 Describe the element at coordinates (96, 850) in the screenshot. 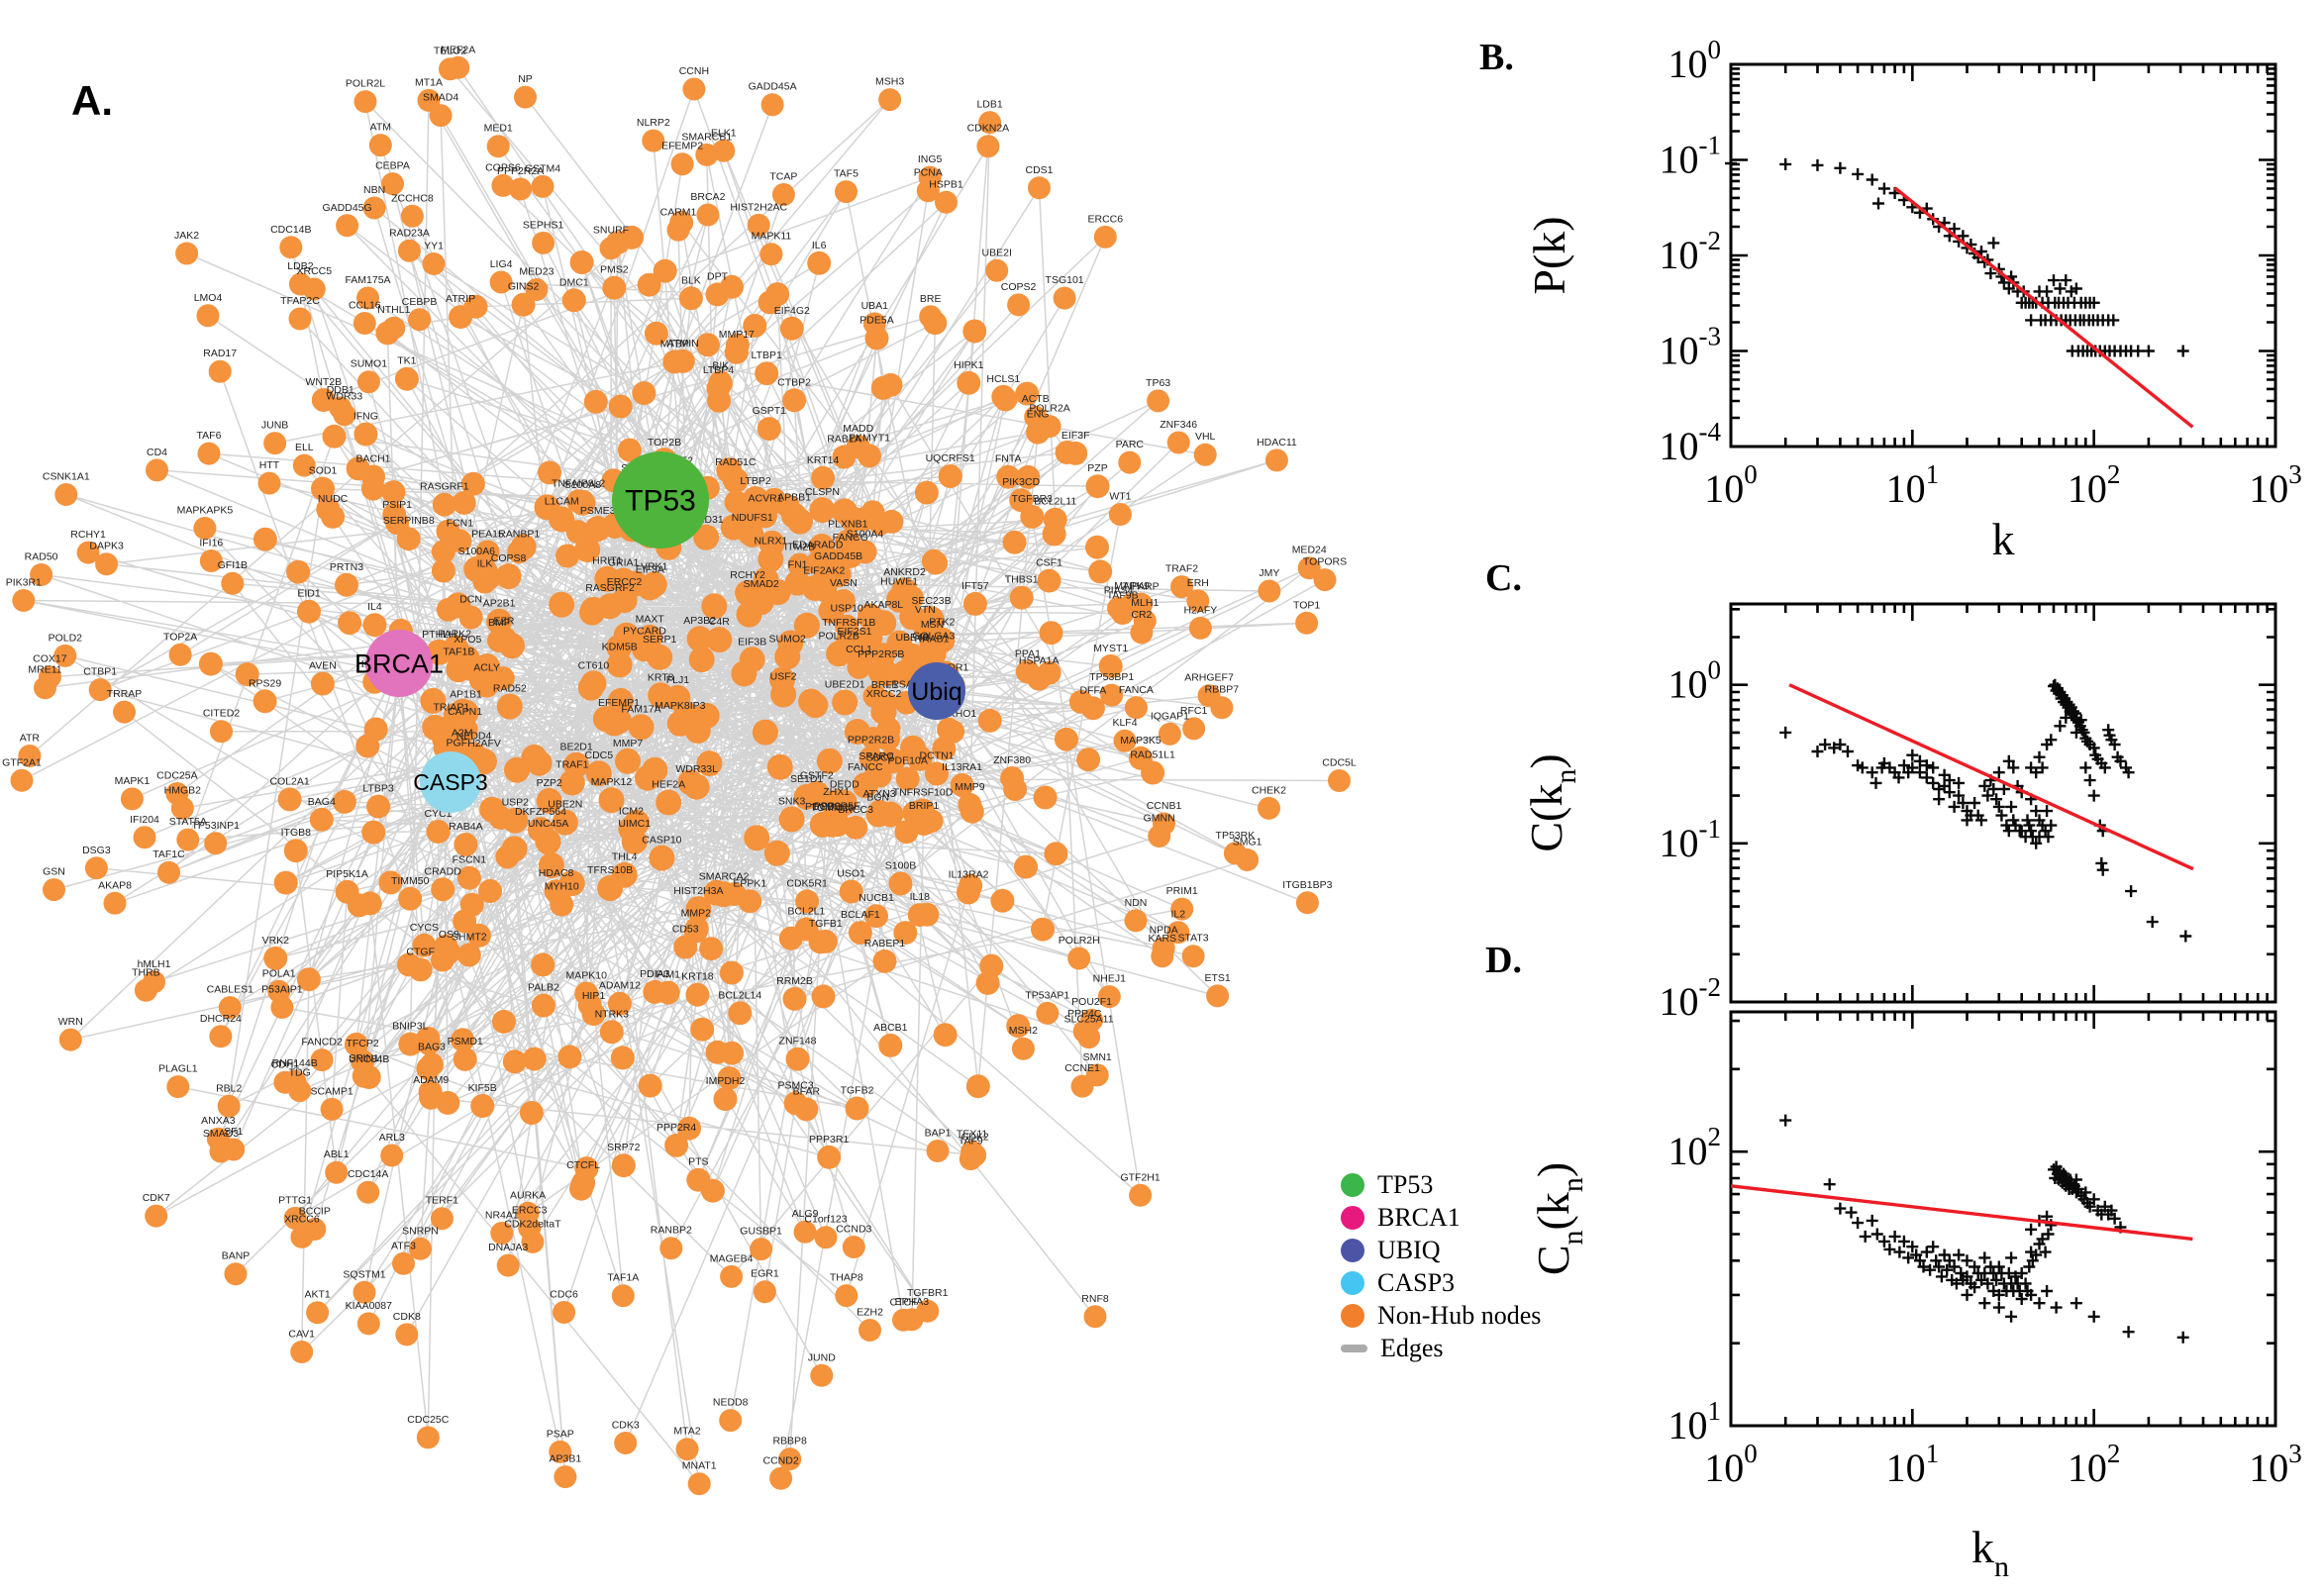

I see `gene-label: DSG3` at that location.